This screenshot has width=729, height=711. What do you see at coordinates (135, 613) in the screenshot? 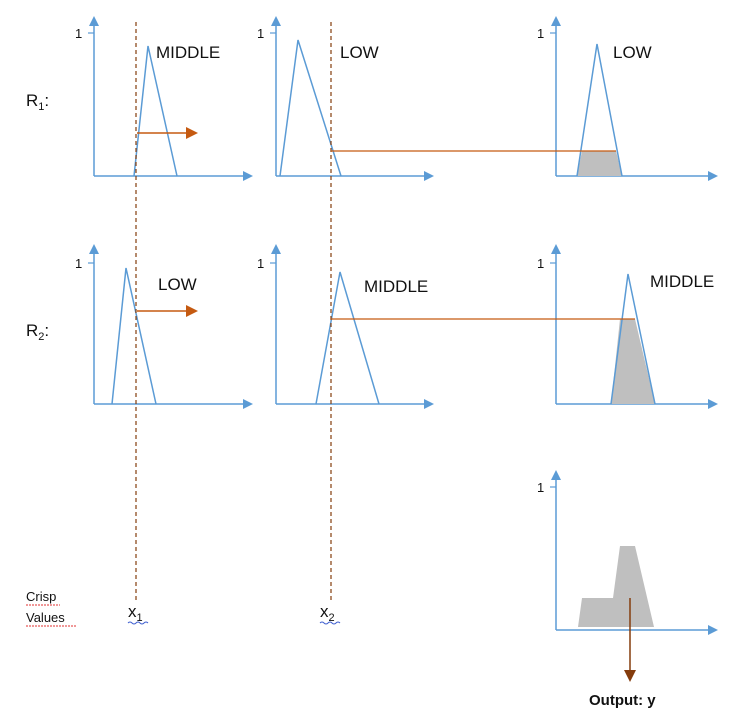
I see `crisp-x1-label: x1` at bounding box center [135, 613].